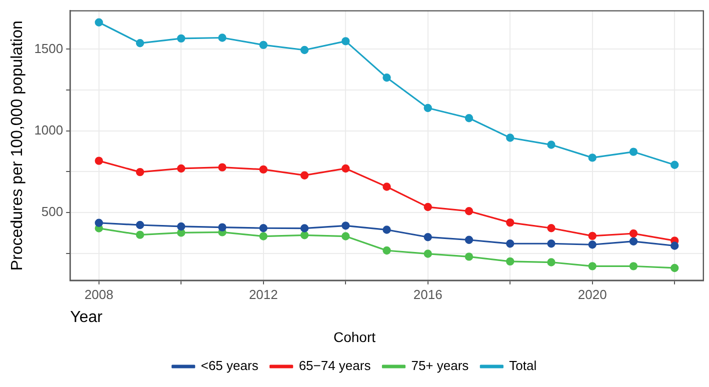 The width and height of the screenshot is (709, 387). What do you see at coordinates (427, 294) in the screenshot?
I see `x-tick-label: 2016` at bounding box center [427, 294].